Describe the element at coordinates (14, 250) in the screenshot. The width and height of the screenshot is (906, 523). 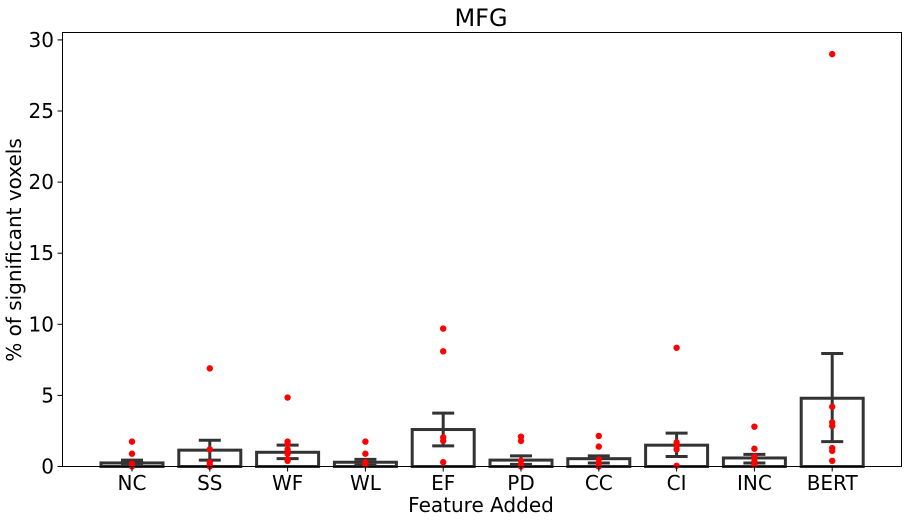
I see `y-axis-title: % of significant voxels` at that location.